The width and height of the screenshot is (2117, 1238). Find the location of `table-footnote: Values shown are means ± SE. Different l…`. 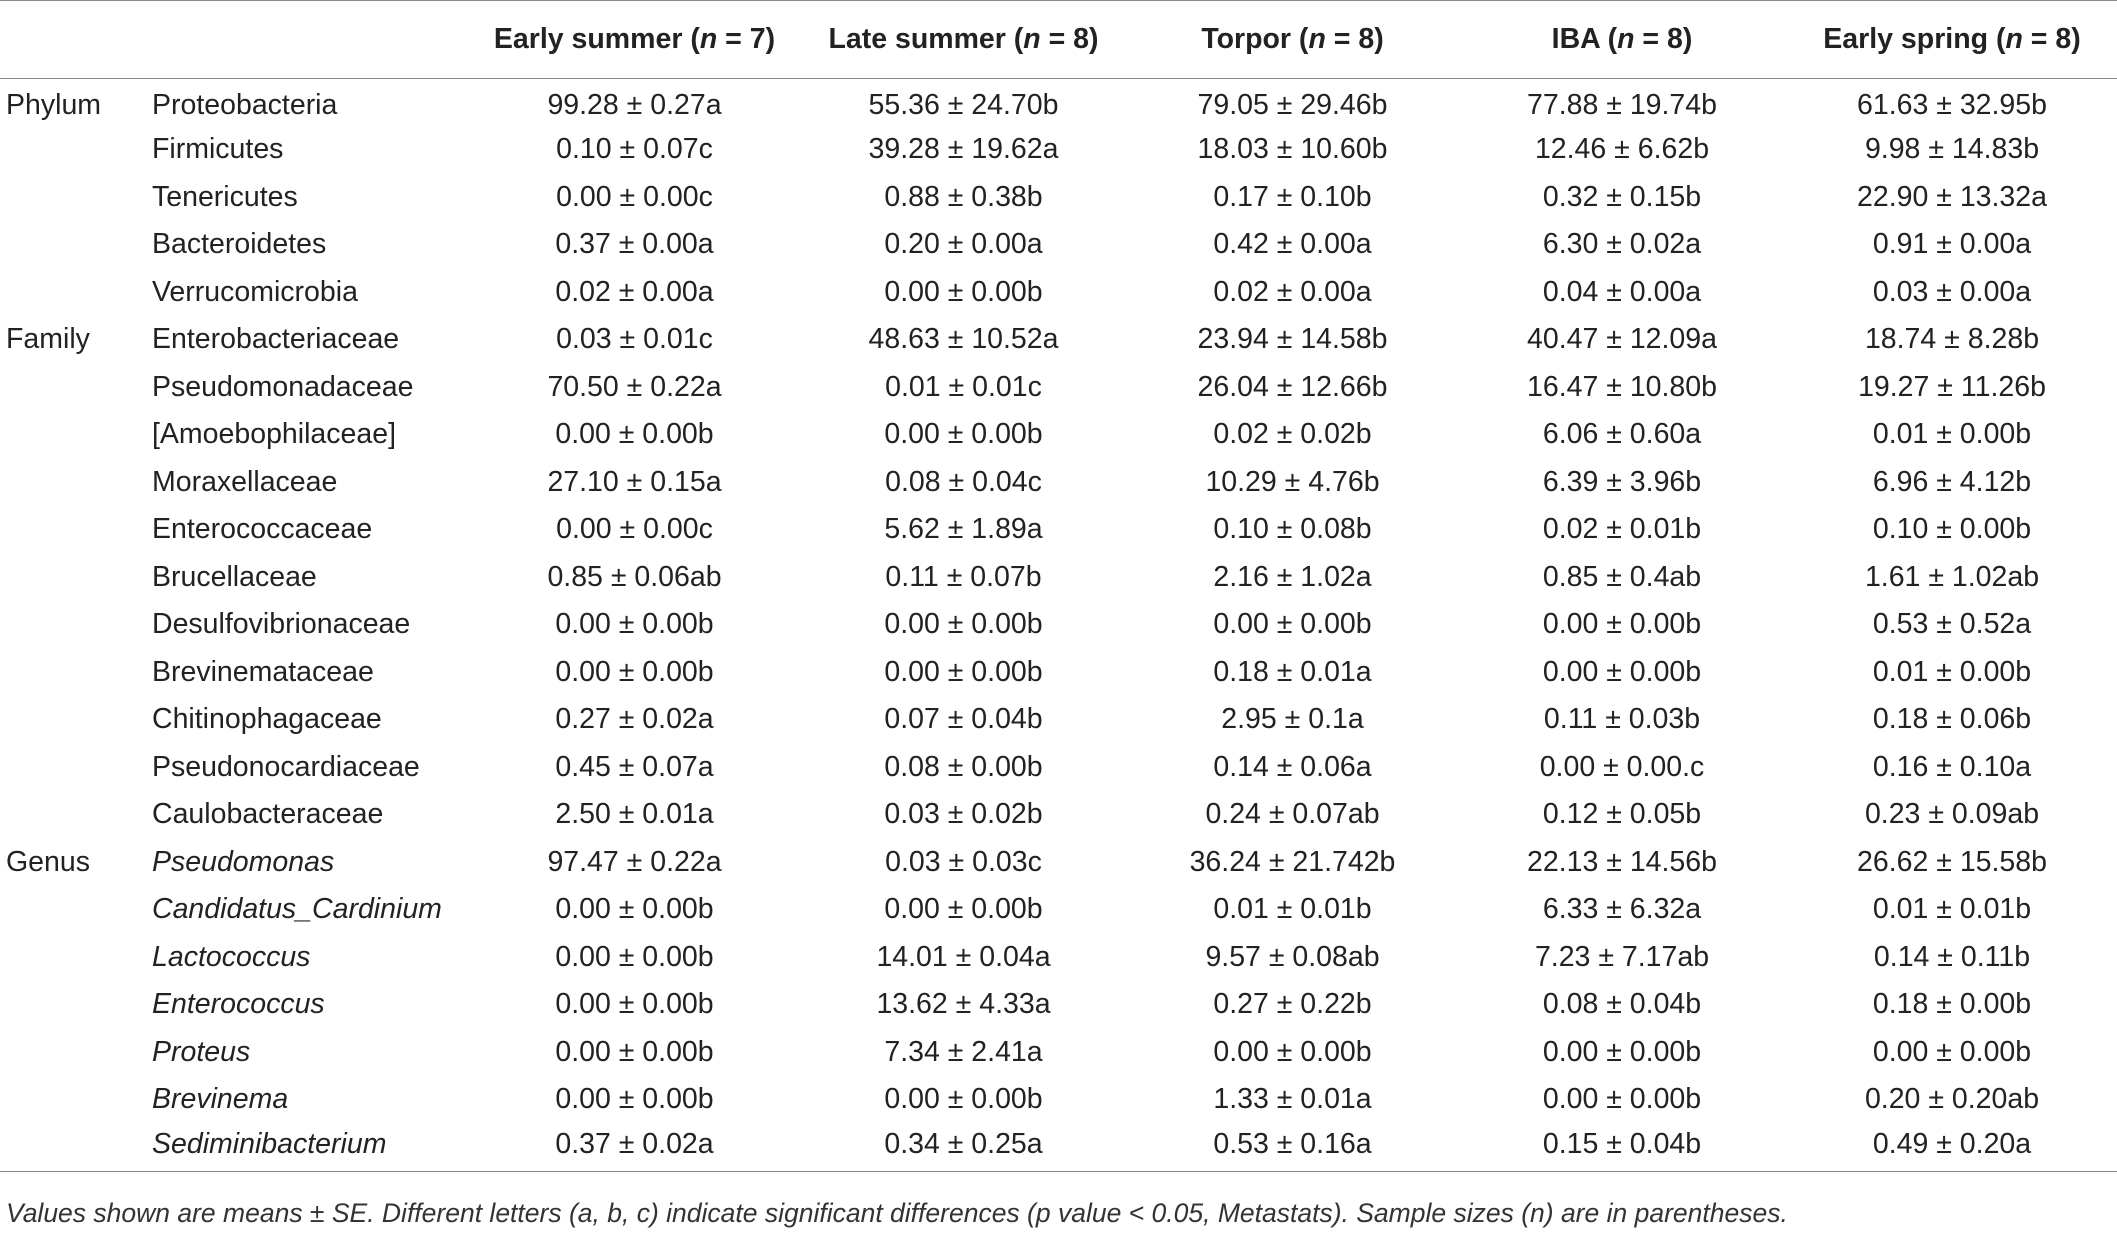

table-footnote: Values shown are means ± SE. Different l… is located at coordinates (897, 1213).